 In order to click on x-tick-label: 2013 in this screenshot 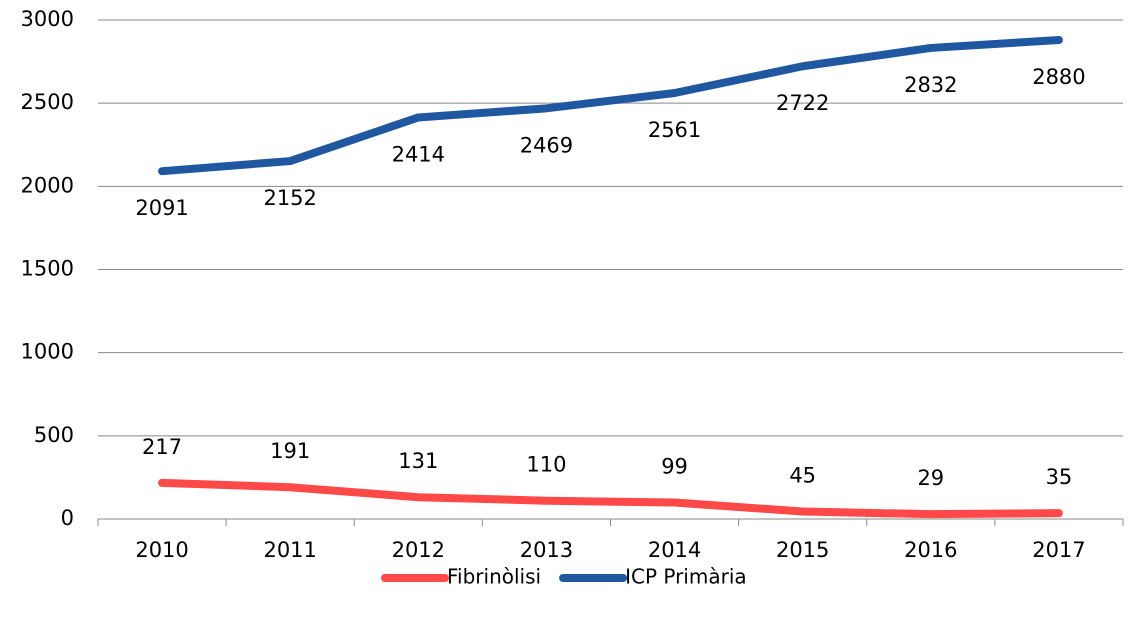, I will do `click(546, 550)`.